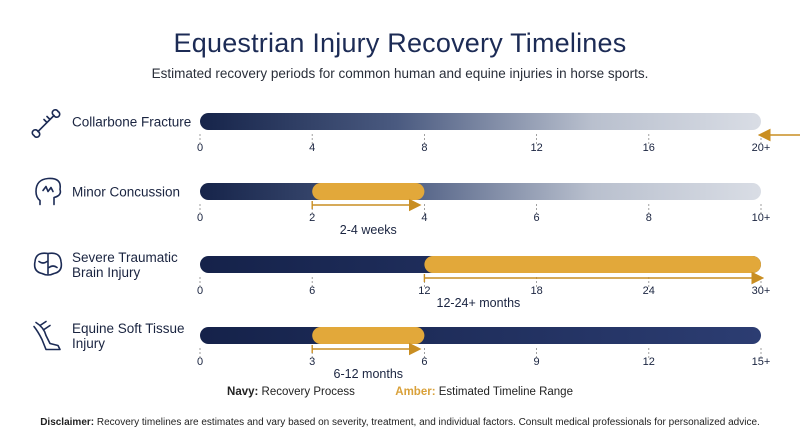  I want to click on tick-label: 16, so click(649, 148).